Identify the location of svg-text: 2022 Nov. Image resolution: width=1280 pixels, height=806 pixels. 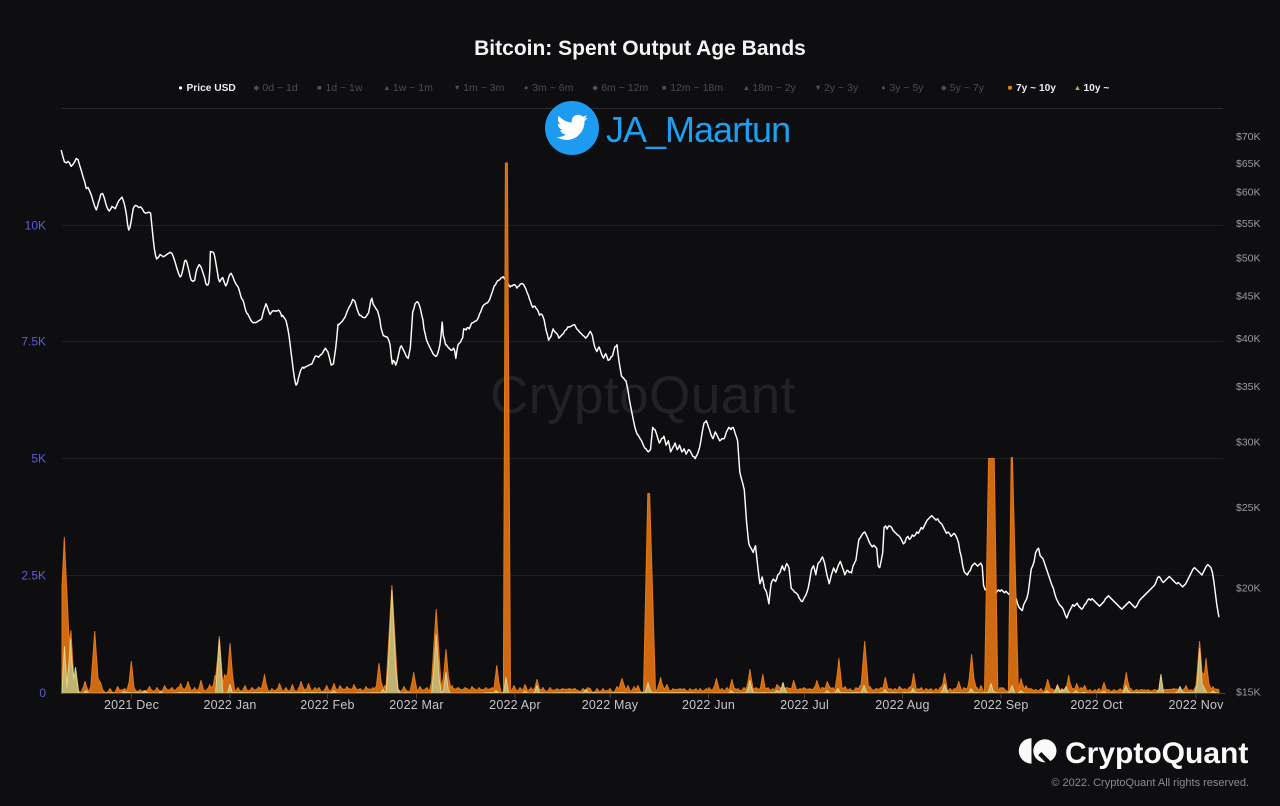
(1196, 705).